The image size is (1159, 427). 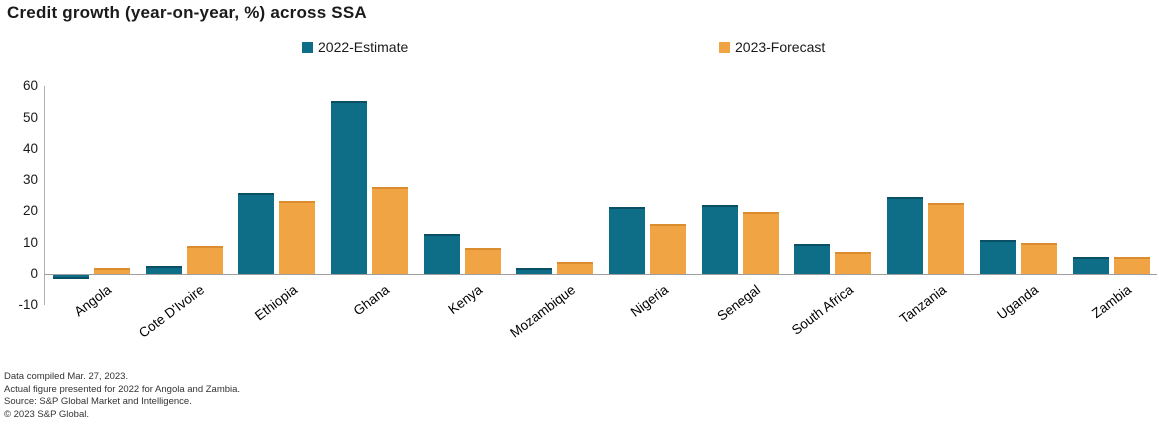 I want to click on bar-2023-forecast-ethiopia, so click(x=297, y=237).